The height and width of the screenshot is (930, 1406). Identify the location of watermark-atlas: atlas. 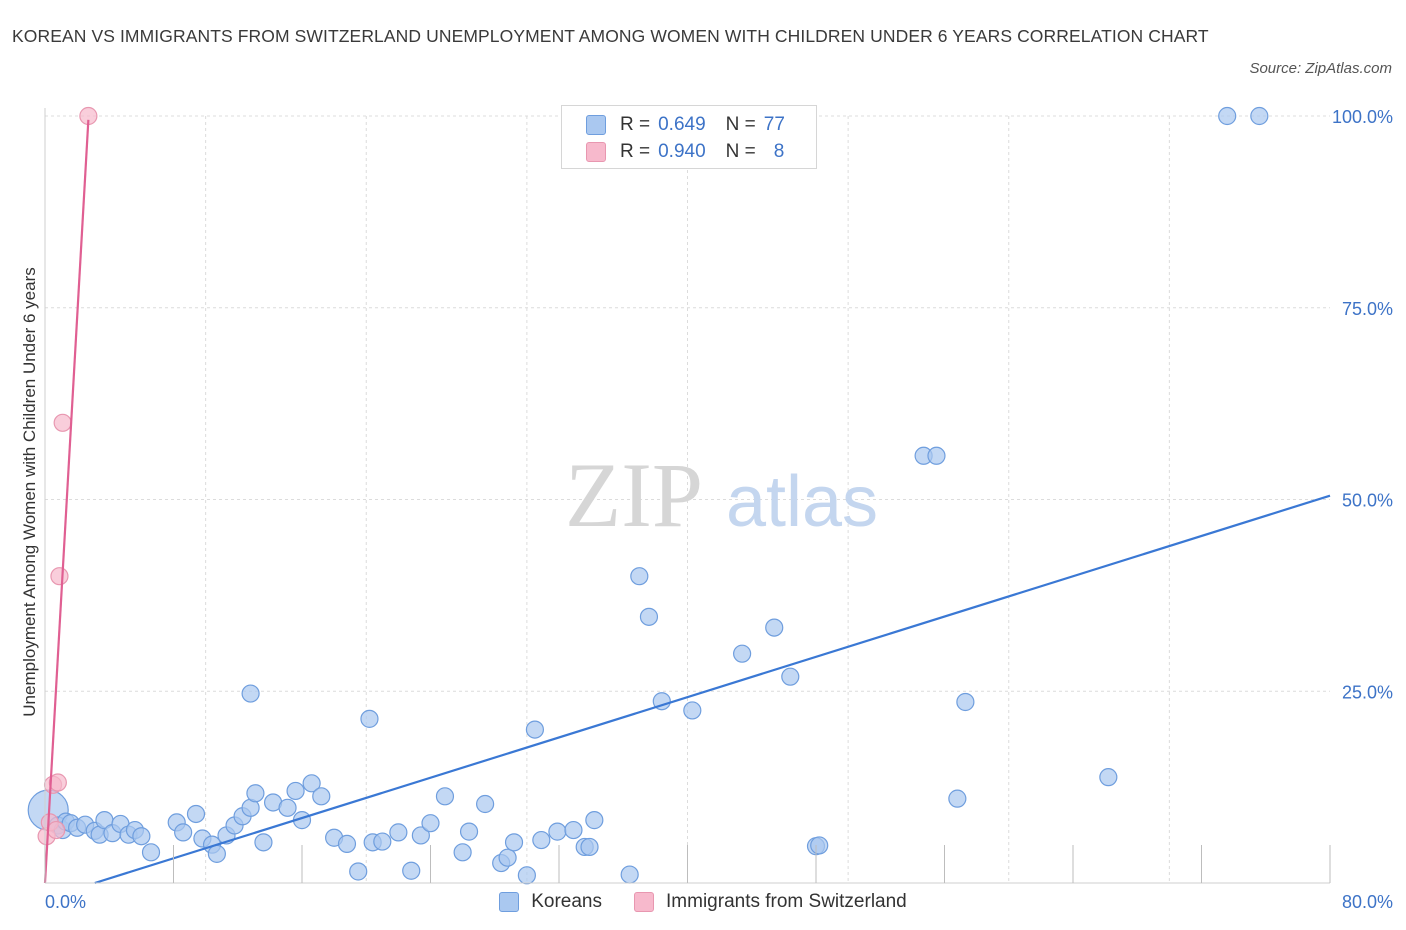
(802, 502).